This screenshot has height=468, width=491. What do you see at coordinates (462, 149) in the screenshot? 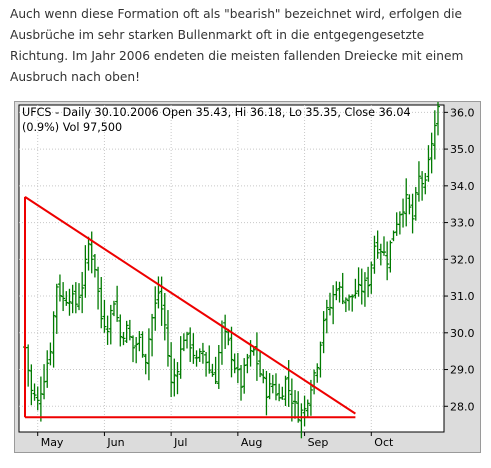
I see `y-tick-label: 35.0` at bounding box center [462, 149].